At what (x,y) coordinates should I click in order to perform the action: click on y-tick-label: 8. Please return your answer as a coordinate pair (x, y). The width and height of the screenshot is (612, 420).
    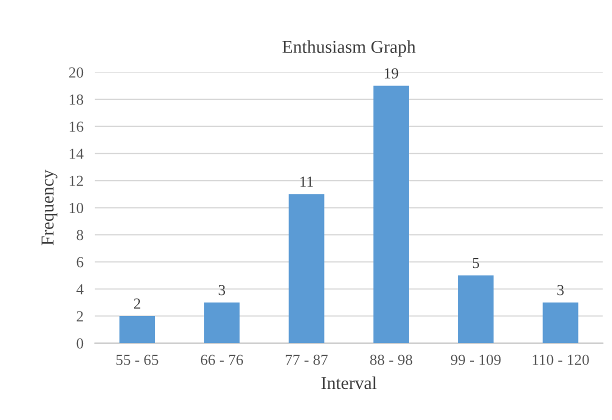
    Looking at the image, I should click on (80, 235).